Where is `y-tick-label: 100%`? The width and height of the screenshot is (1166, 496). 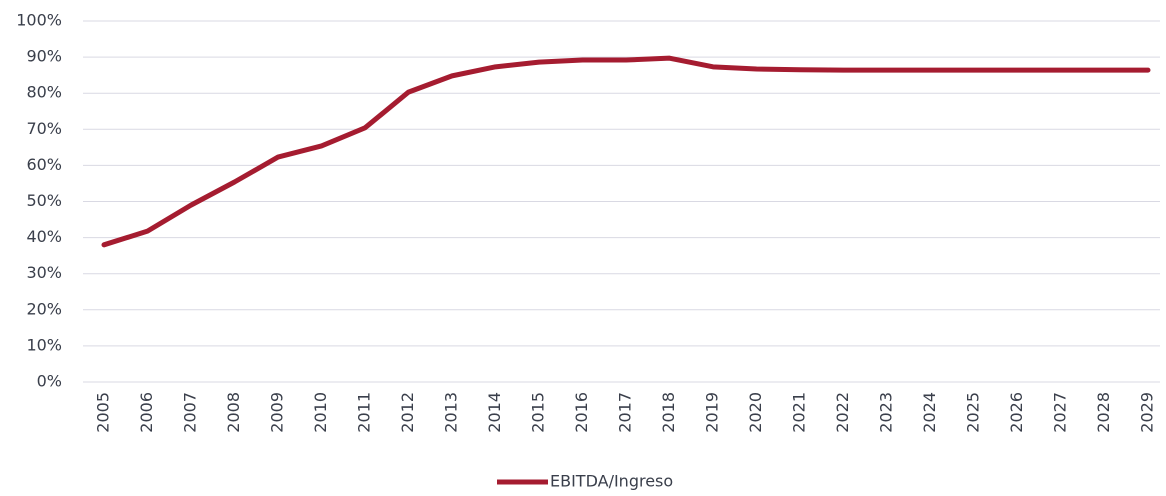
y-tick-label: 100% is located at coordinates (39, 20).